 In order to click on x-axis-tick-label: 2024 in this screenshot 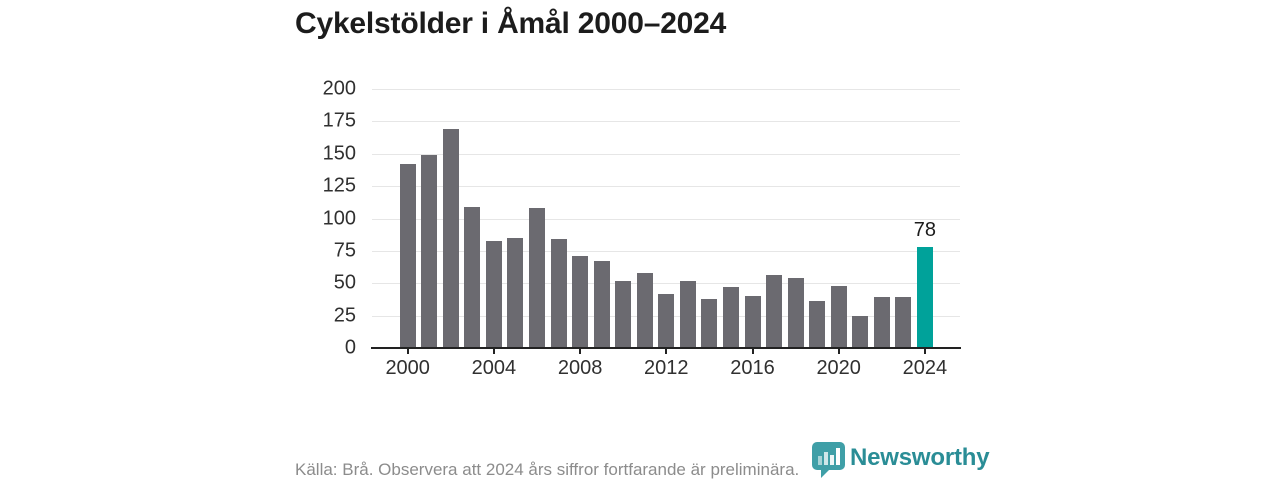, I will do `click(925, 368)`.